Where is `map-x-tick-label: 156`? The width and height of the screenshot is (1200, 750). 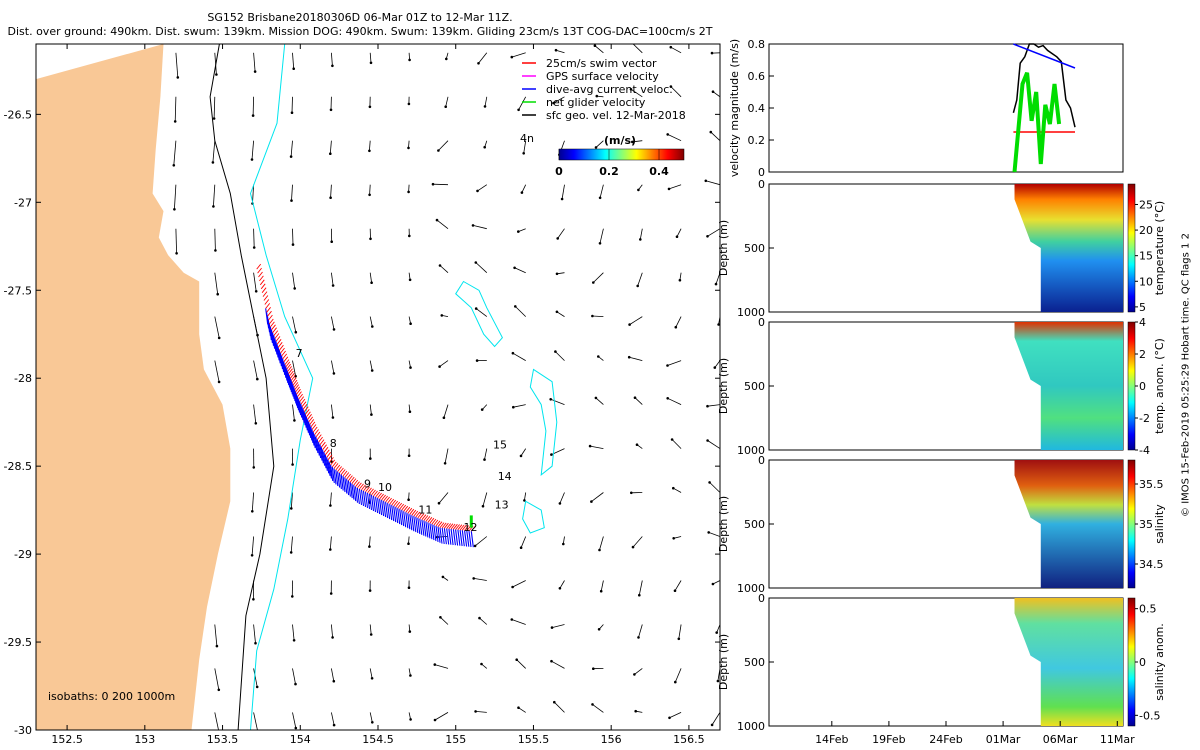 map-x-tick-label: 156 is located at coordinates (611, 739).